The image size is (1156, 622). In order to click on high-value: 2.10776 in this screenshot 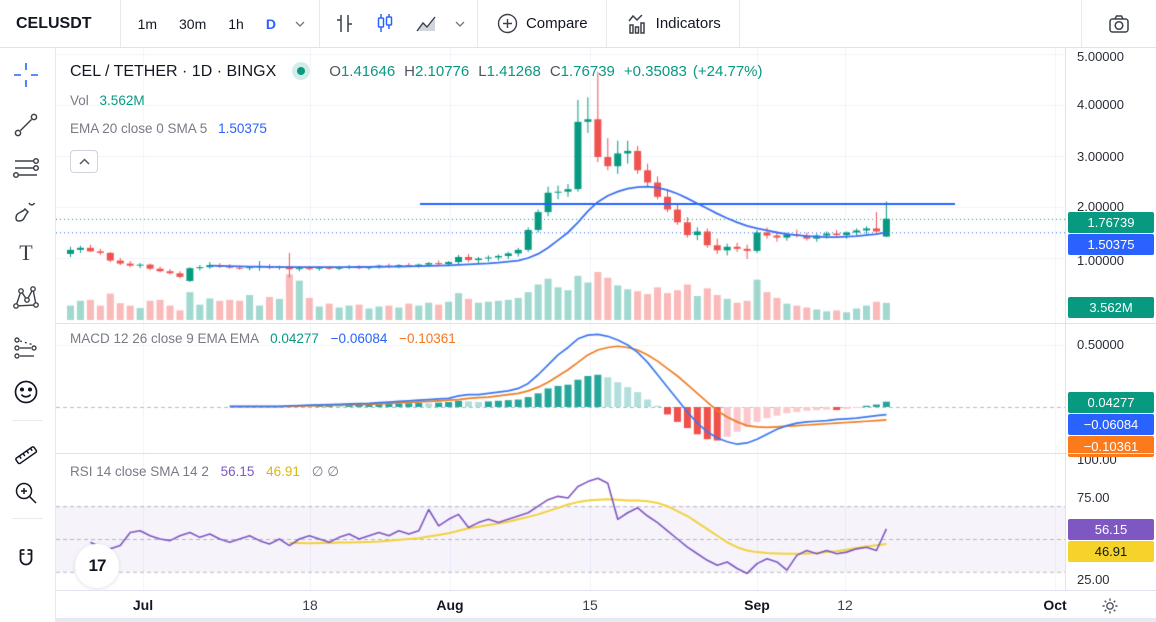, I will do `click(442, 71)`.